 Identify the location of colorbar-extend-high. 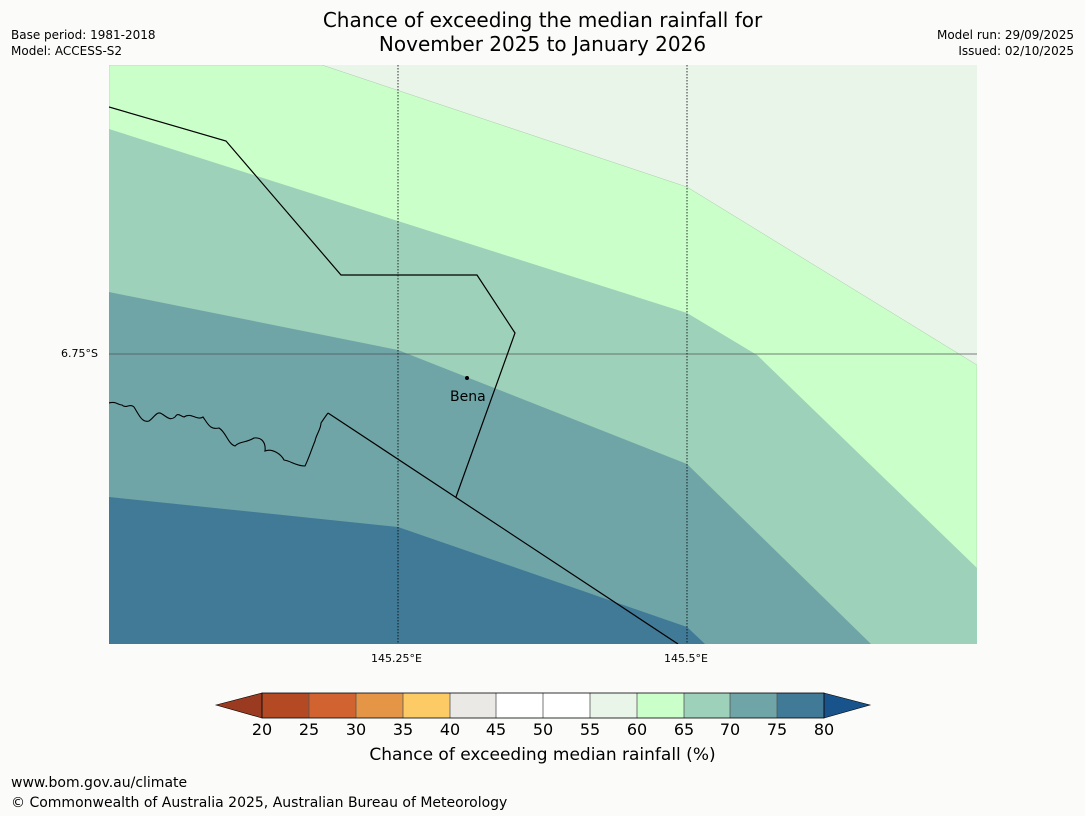
(847, 705).